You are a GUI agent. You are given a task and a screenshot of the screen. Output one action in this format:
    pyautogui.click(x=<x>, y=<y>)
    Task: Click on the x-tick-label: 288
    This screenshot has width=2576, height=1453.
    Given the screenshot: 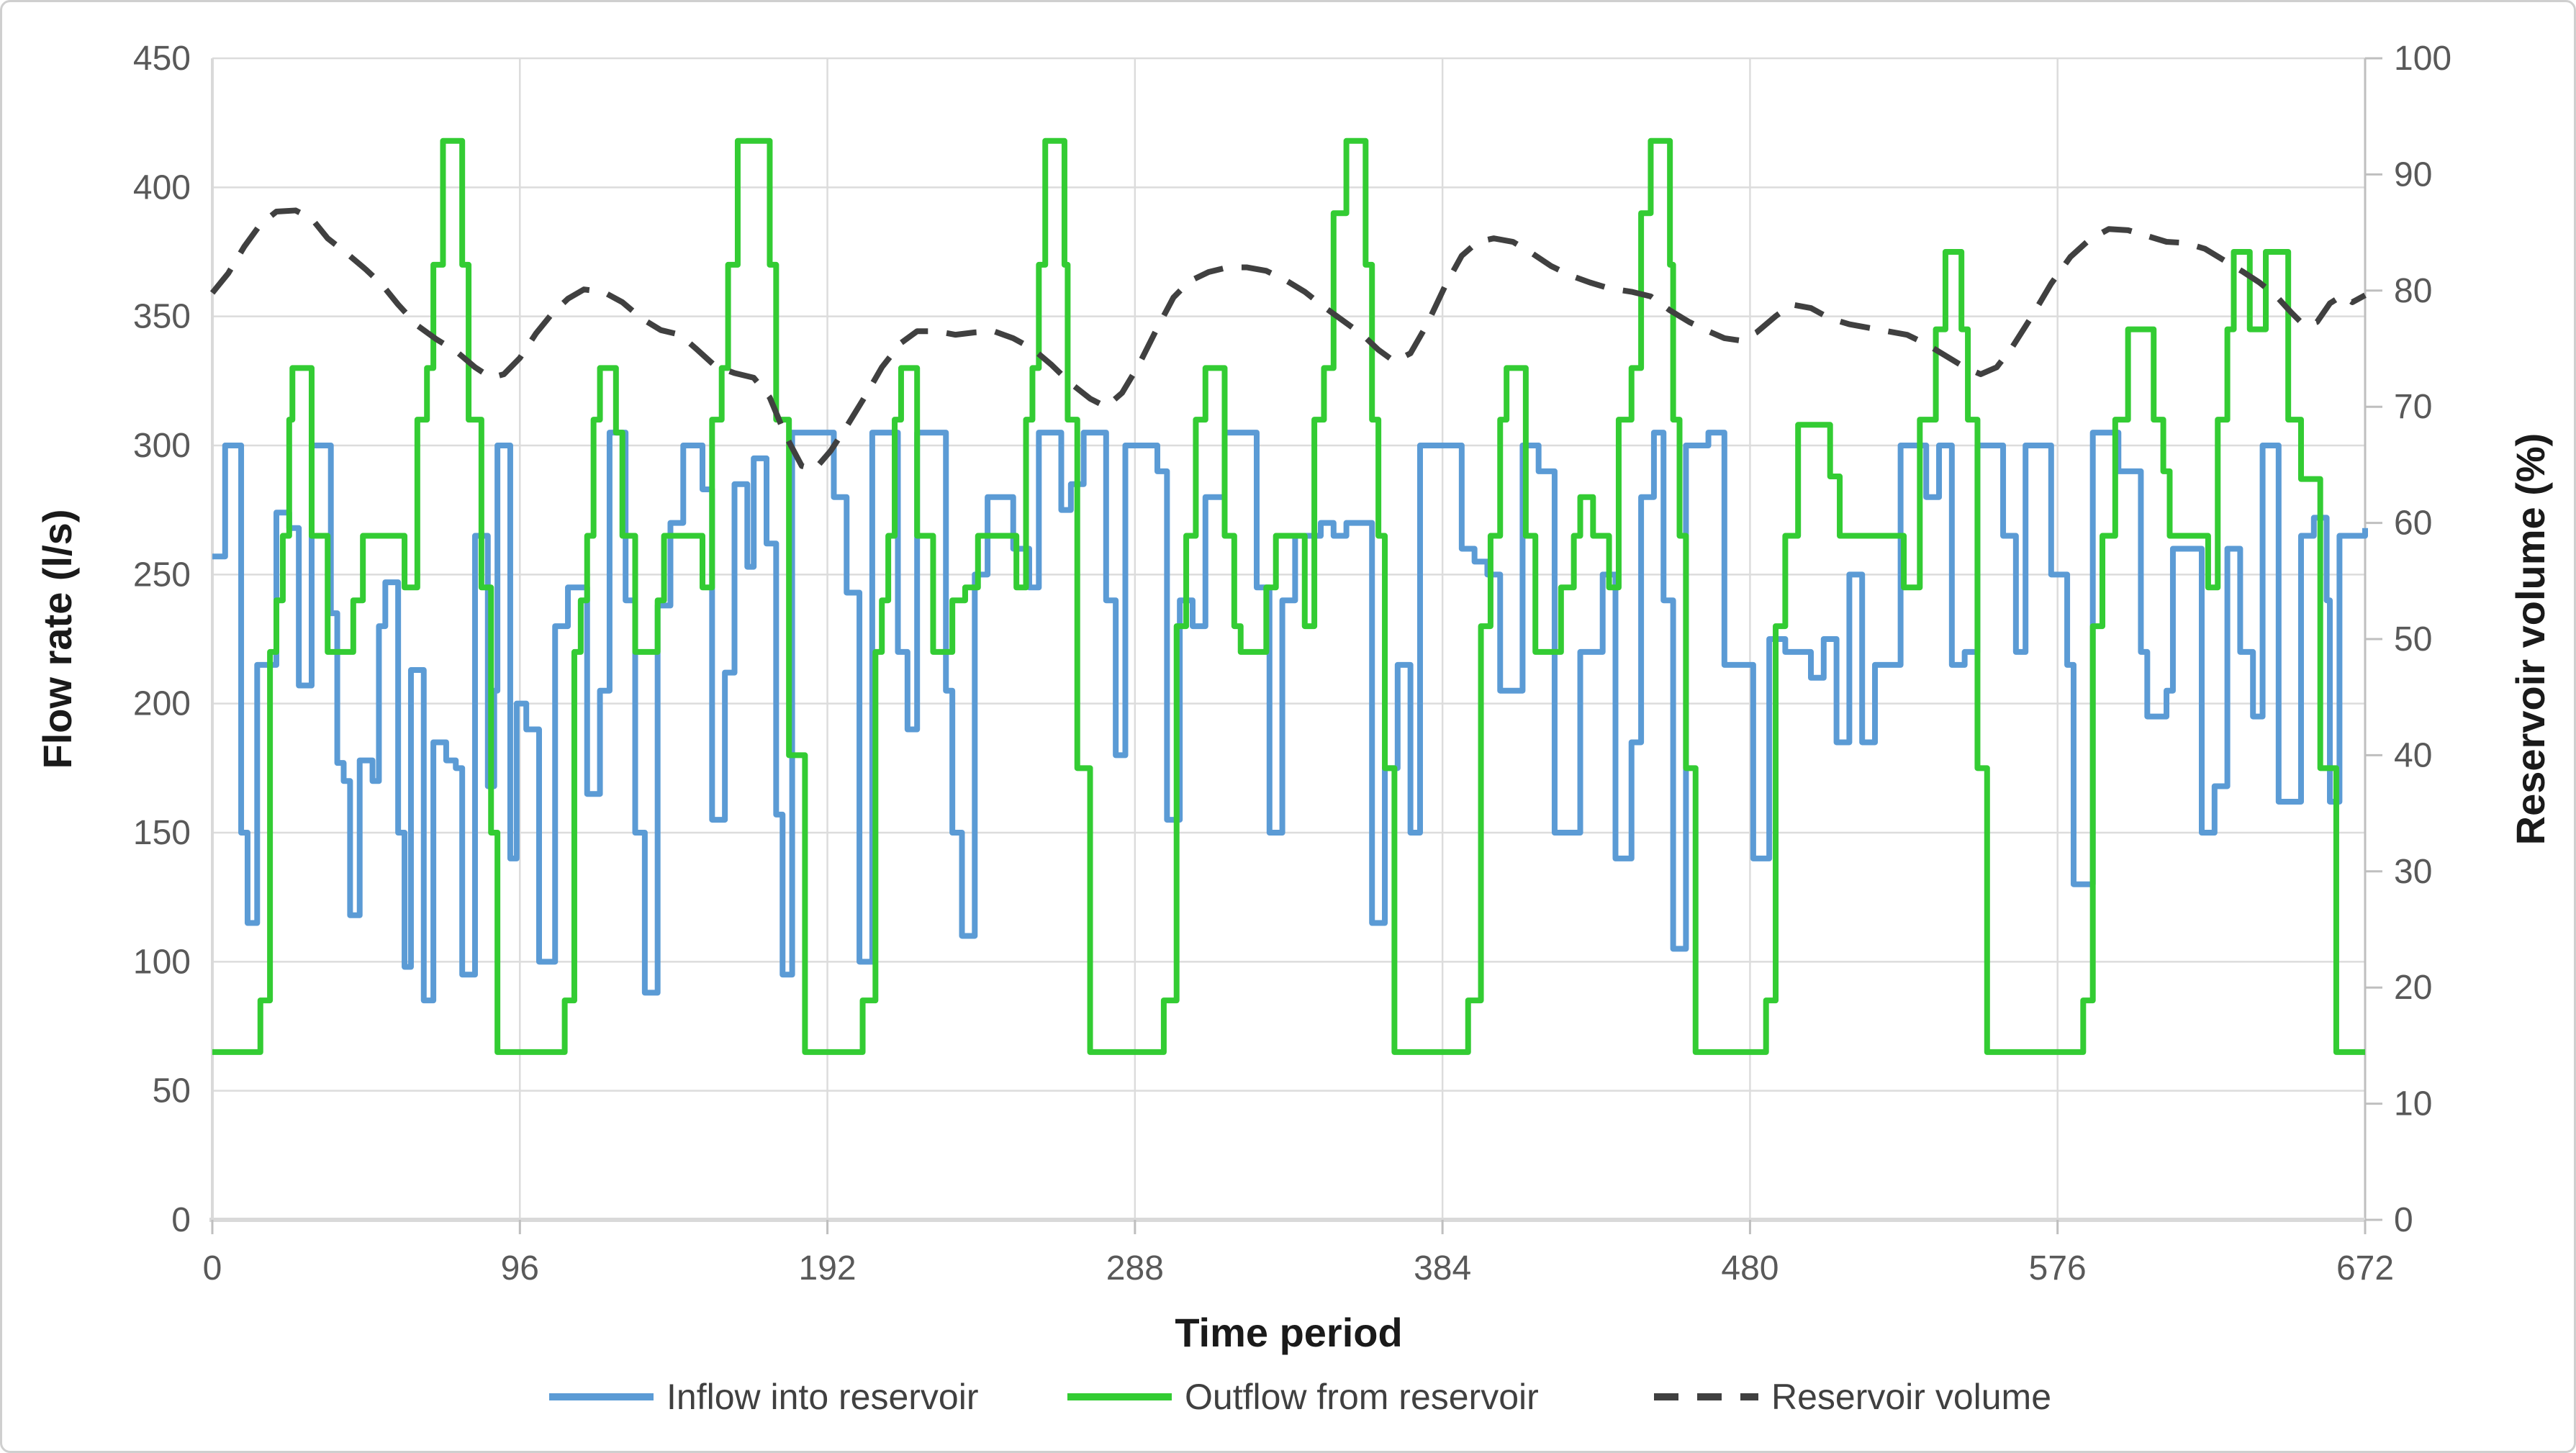 What is the action you would take?
    pyautogui.click(x=1135, y=1268)
    